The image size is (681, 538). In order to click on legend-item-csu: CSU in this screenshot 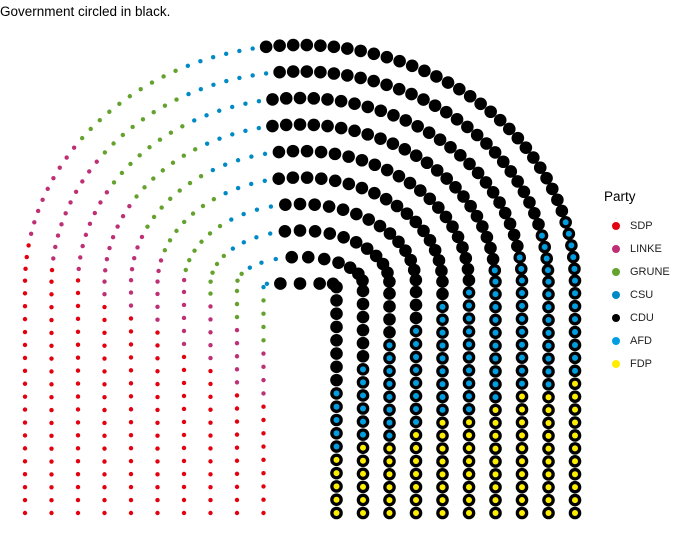, I will do `click(637, 294)`.